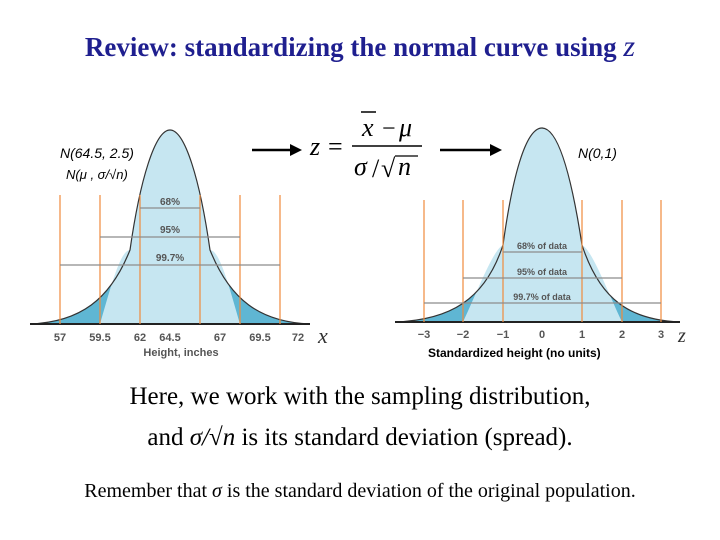 The image size is (720, 540). What do you see at coordinates (140, 338) in the screenshot?
I see `left-tick: 62` at bounding box center [140, 338].